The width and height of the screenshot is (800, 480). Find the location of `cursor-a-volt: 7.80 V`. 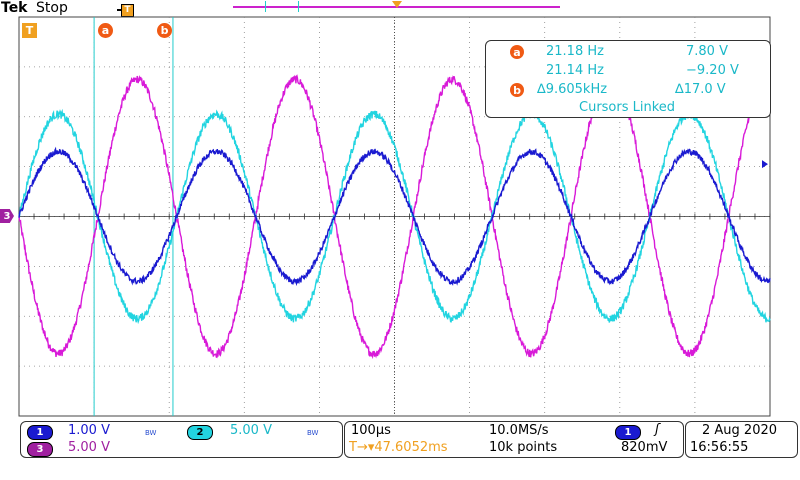

cursor-a-volt: 7.80 V is located at coordinates (707, 51).